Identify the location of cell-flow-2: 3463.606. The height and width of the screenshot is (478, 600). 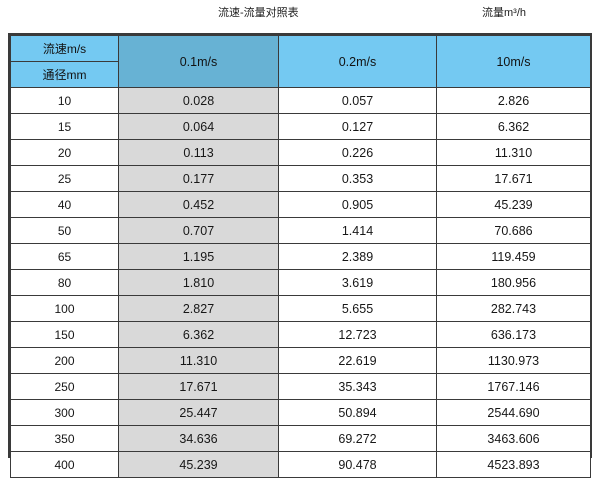
(513, 438).